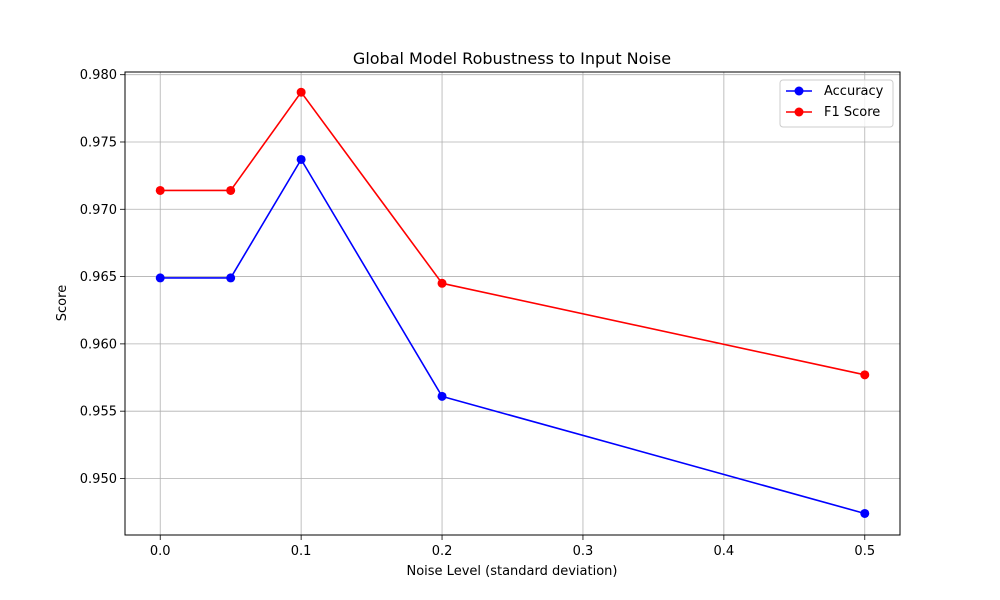 The width and height of the screenshot is (1000, 600). I want to click on x-tick-label: 0.1, so click(301, 551).